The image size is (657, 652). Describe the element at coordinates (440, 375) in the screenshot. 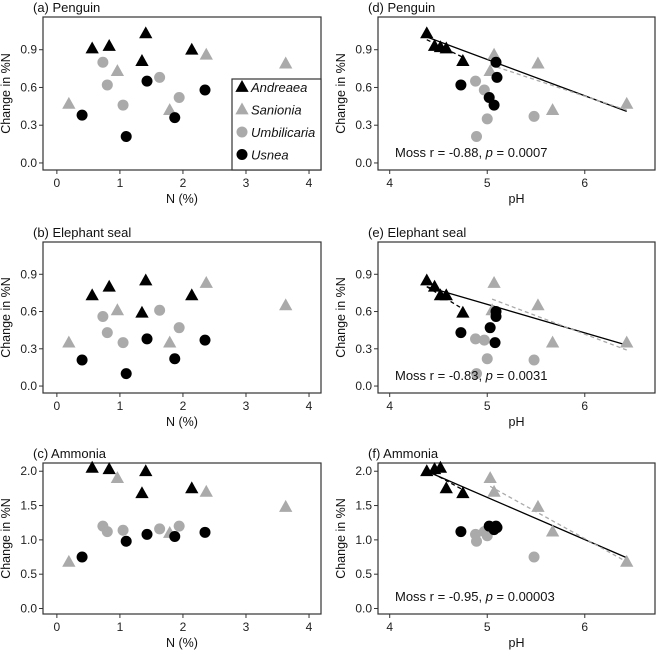

I see `annotation-prefix: Moss r = -0.83,` at that location.